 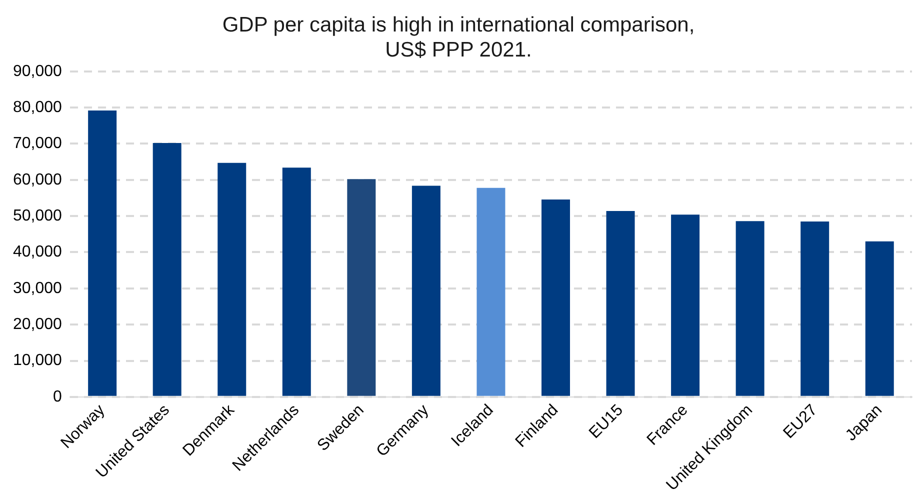 I want to click on y-tick-label: 30,000, so click(x=37, y=288).